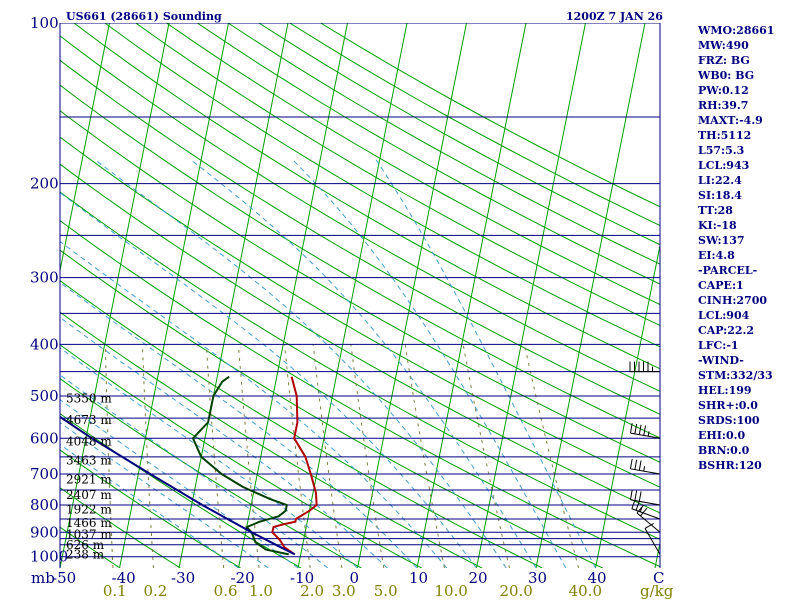 The image size is (800, 600). Describe the element at coordinates (716, 255) in the screenshot. I see `index-item: EI:4.8` at that location.